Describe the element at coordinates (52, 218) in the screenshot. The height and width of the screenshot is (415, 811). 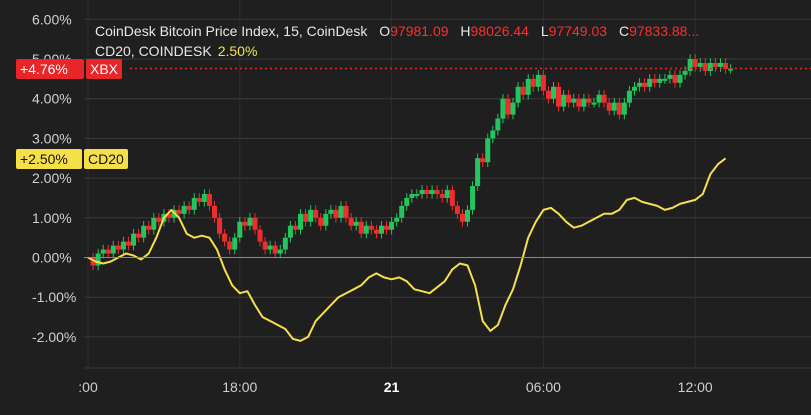
I see `y-tick-label: 1.00%` at that location.